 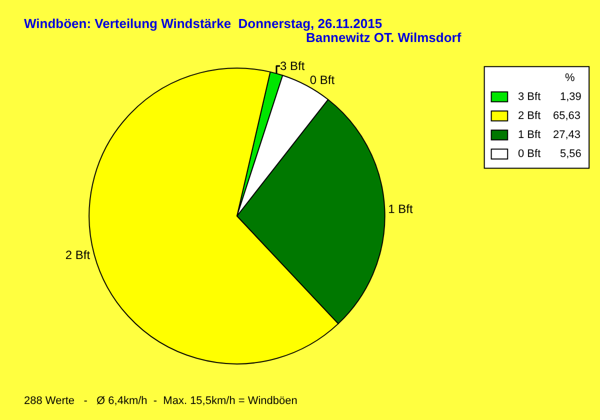 I want to click on legend-label: 0 Bft, so click(x=529, y=154).